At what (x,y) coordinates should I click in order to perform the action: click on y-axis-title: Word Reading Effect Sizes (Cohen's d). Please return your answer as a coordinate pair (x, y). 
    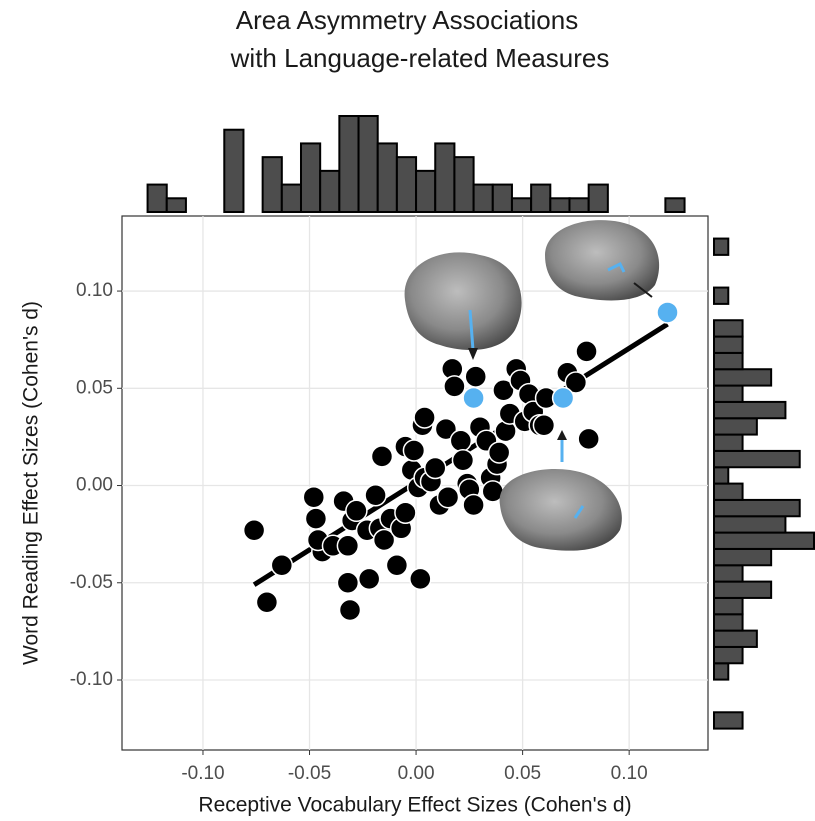
    Looking at the image, I should click on (31, 483).